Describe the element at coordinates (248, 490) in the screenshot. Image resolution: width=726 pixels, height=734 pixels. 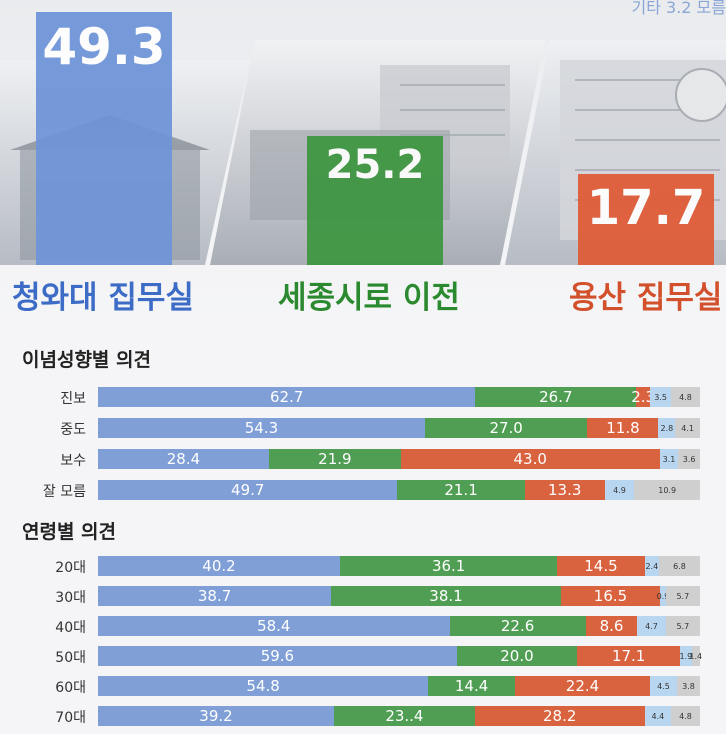
I see `bar-segment: 49.7` at that location.